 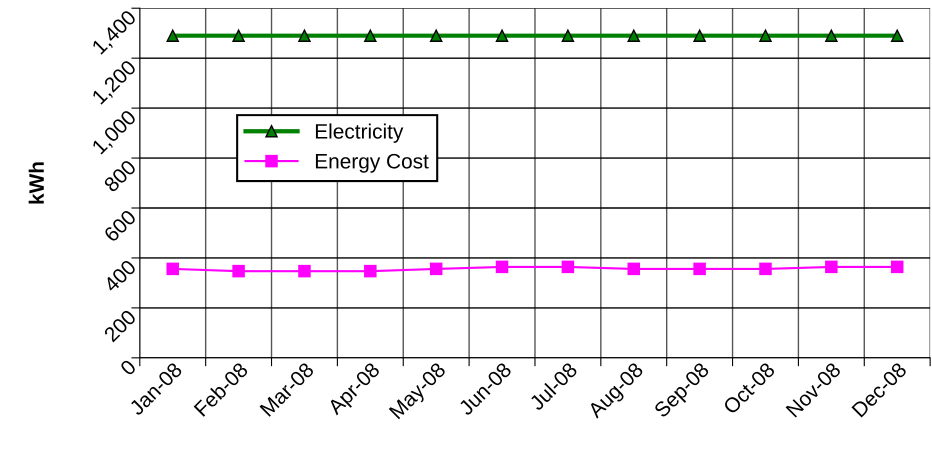 I want to click on y-tick-label: 800, so click(x=120, y=176).